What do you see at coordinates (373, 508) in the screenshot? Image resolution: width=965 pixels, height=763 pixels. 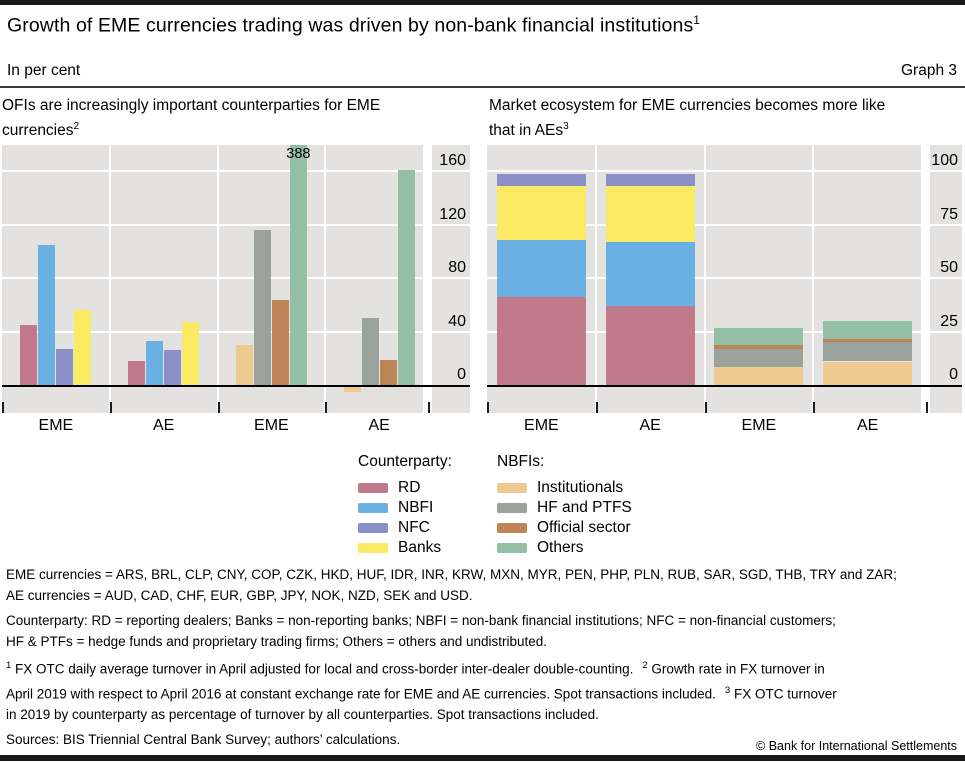 I see `nbfi-swatch` at bounding box center [373, 508].